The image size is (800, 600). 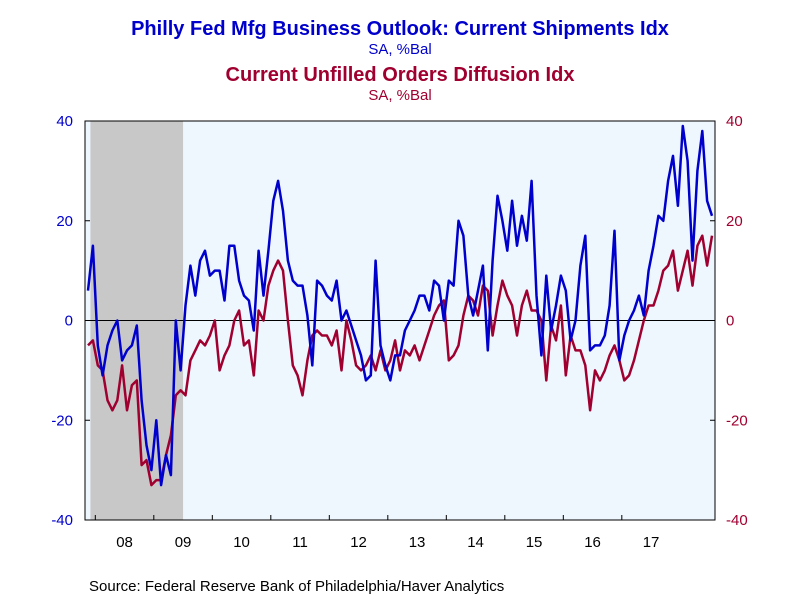 What do you see at coordinates (300, 542) in the screenshot?
I see `x-axis-tick-label: 11` at bounding box center [300, 542].